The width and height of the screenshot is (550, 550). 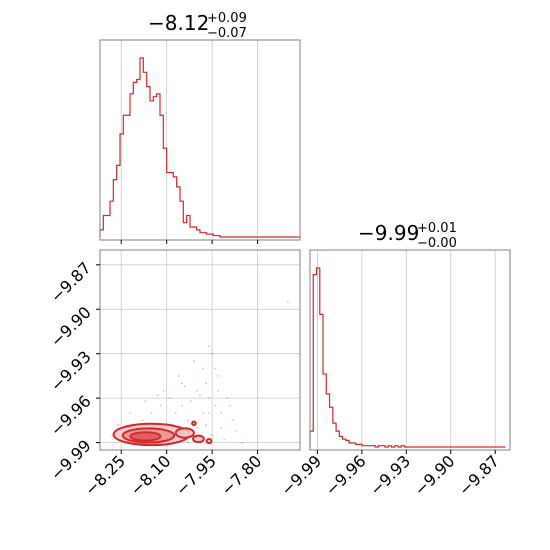 What do you see at coordinates (407, 357) in the screenshot?
I see `hist2-step-line` at bounding box center [407, 357].